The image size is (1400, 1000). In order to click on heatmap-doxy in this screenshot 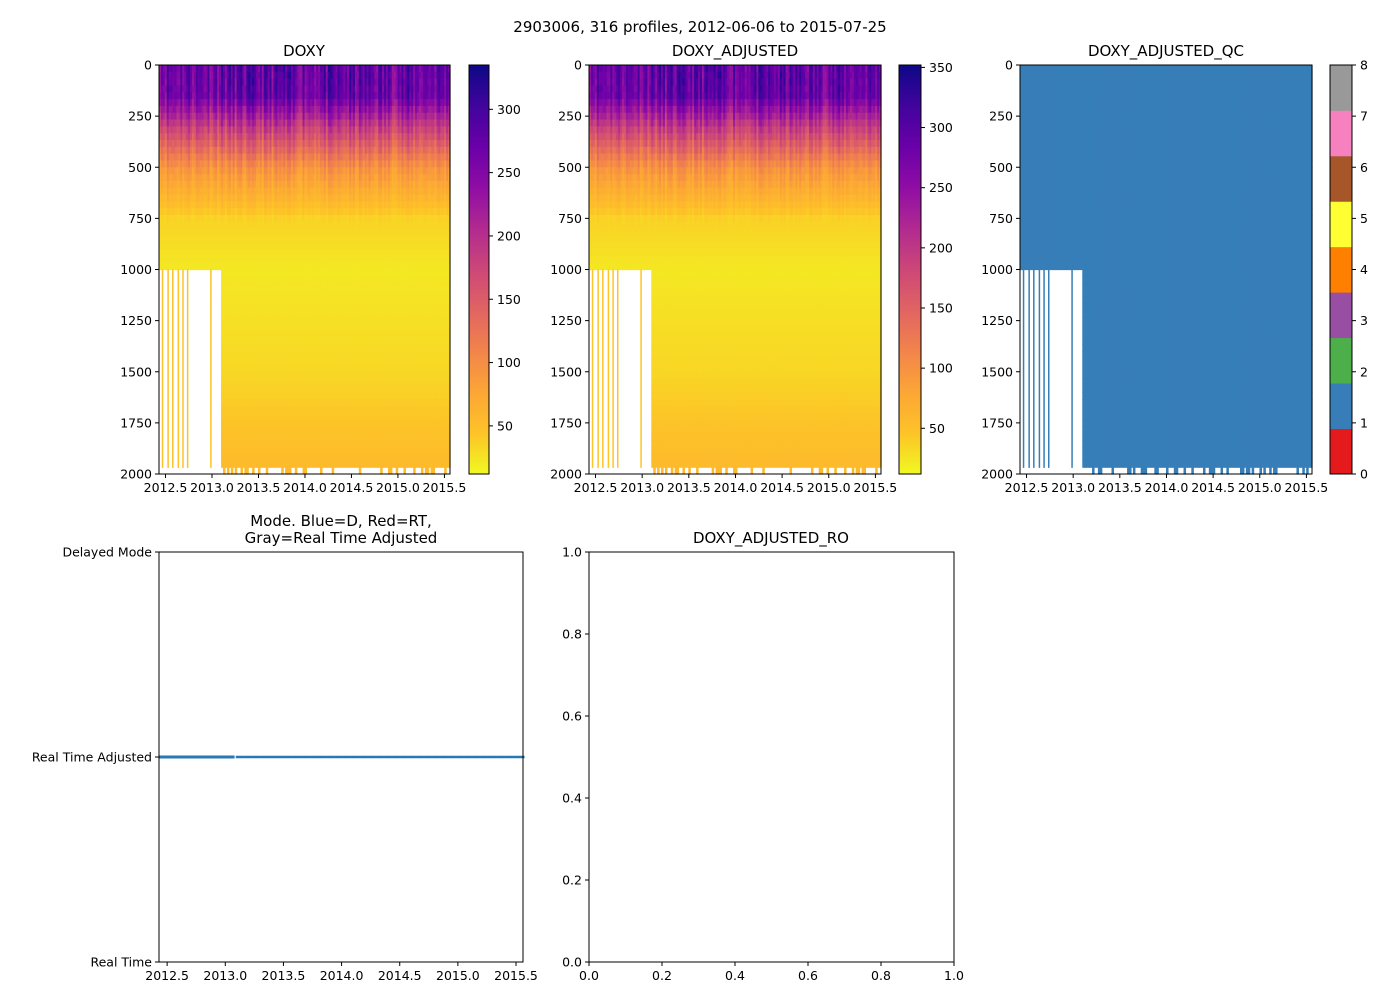, I will do `click(305, 270)`.